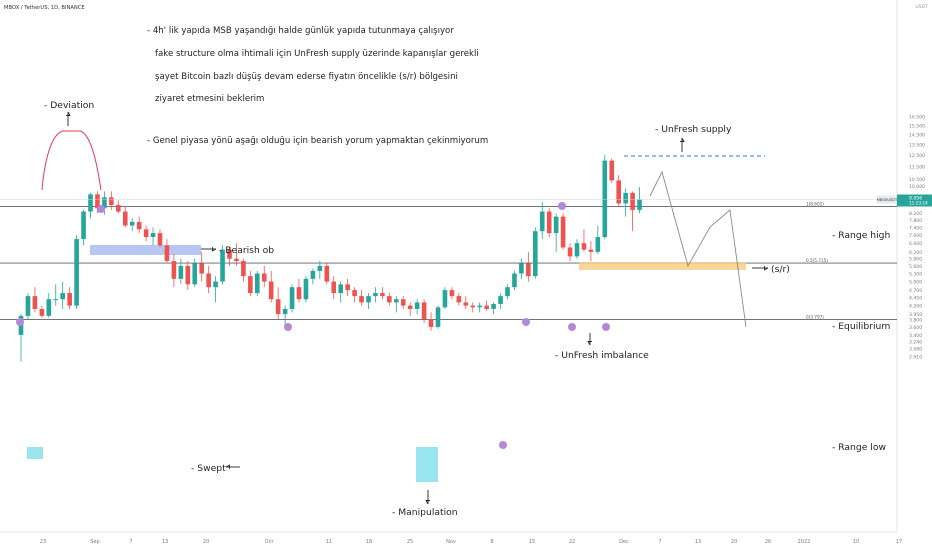  What do you see at coordinates (915, 336) in the screenshot?
I see `price-tick-label: 3.400` at bounding box center [915, 336].